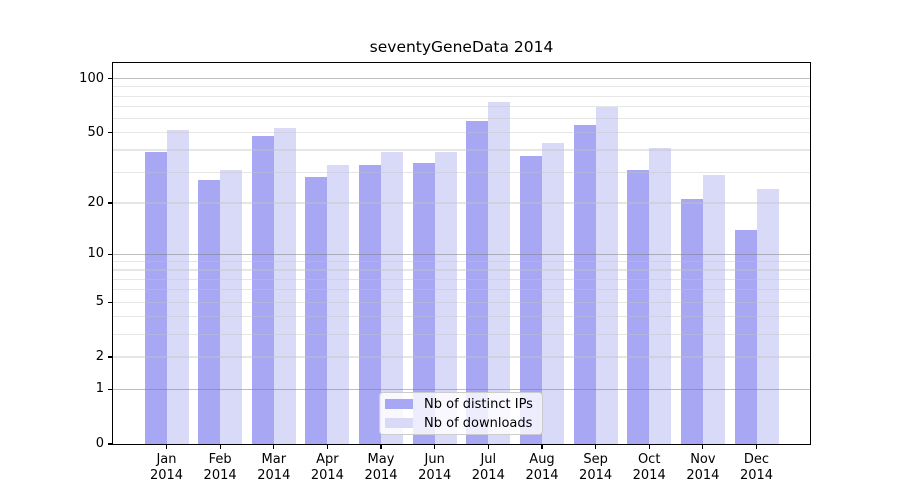 The image size is (900, 500). I want to click on bar-downloads-oct, so click(660, 296).